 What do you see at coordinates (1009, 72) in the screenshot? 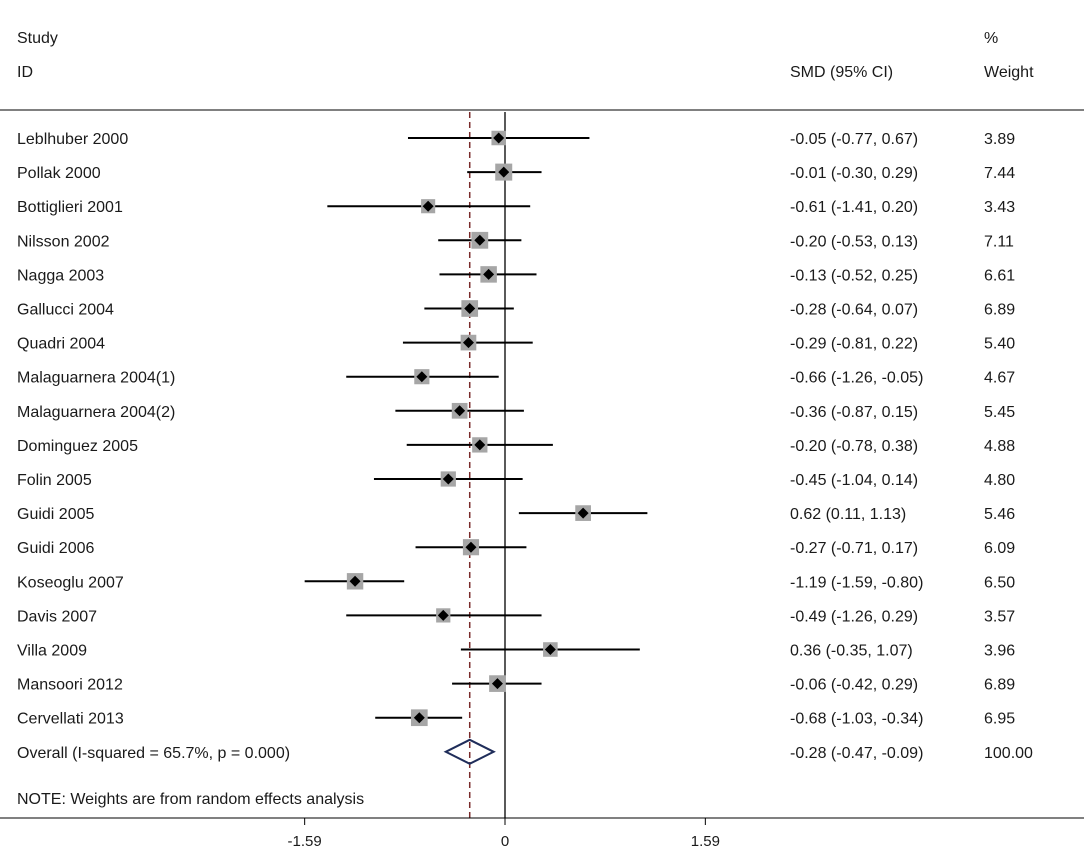
I see `header-weight: Weight` at bounding box center [1009, 72].